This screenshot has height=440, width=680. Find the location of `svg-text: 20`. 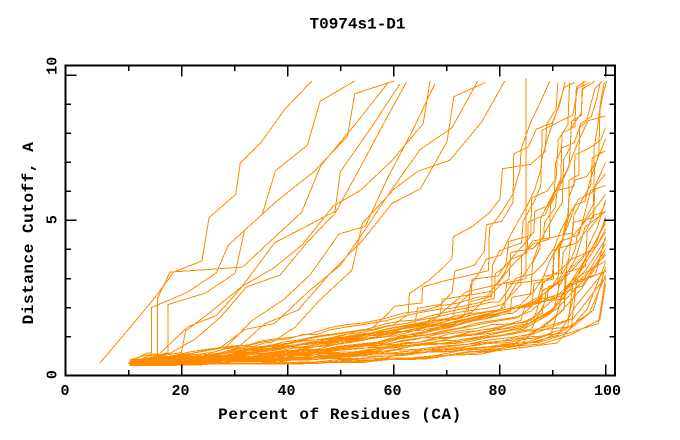

svg-text: 20 is located at coordinates (180, 391).